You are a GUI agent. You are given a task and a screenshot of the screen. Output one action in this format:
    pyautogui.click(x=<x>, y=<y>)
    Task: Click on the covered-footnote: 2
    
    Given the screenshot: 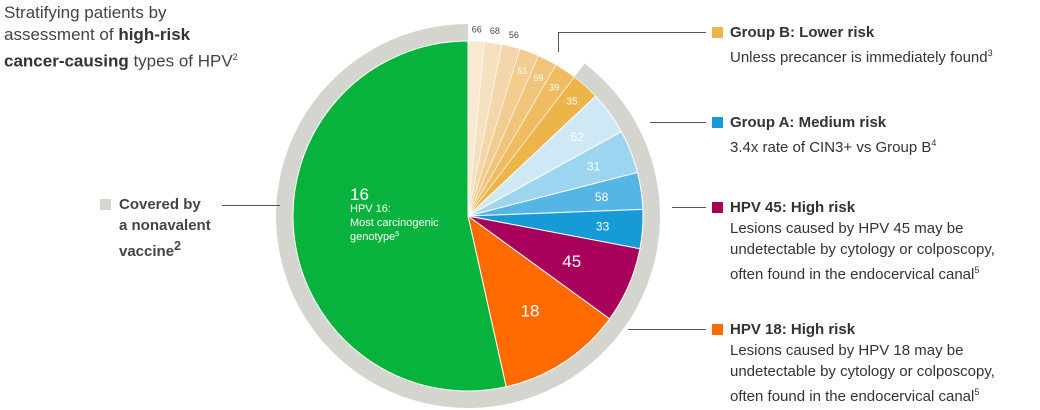 What is the action you would take?
    pyautogui.click(x=177, y=246)
    